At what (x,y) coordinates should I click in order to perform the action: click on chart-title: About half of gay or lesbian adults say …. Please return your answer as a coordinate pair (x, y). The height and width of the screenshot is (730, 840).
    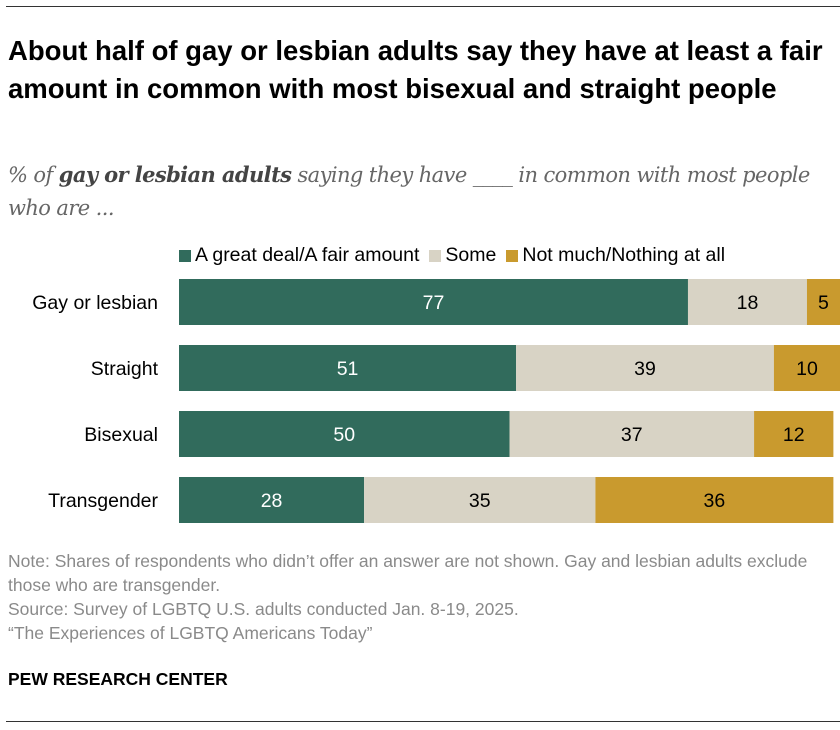
    Looking at the image, I should click on (415, 69).